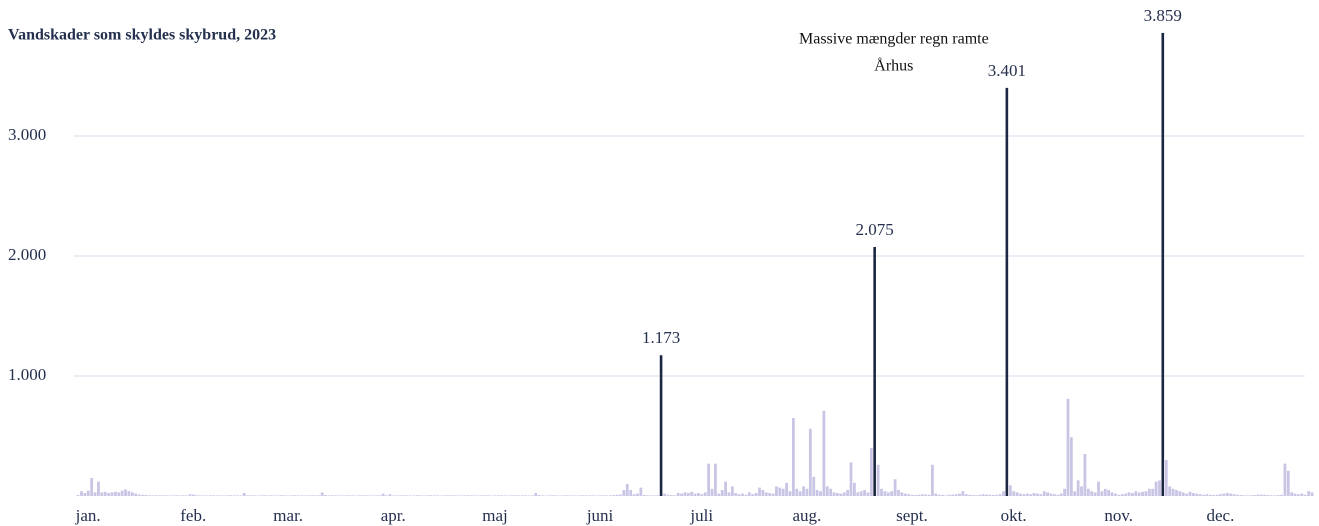  Describe the element at coordinates (1007, 70) in the screenshot. I see `data-label: 3.401` at that location.